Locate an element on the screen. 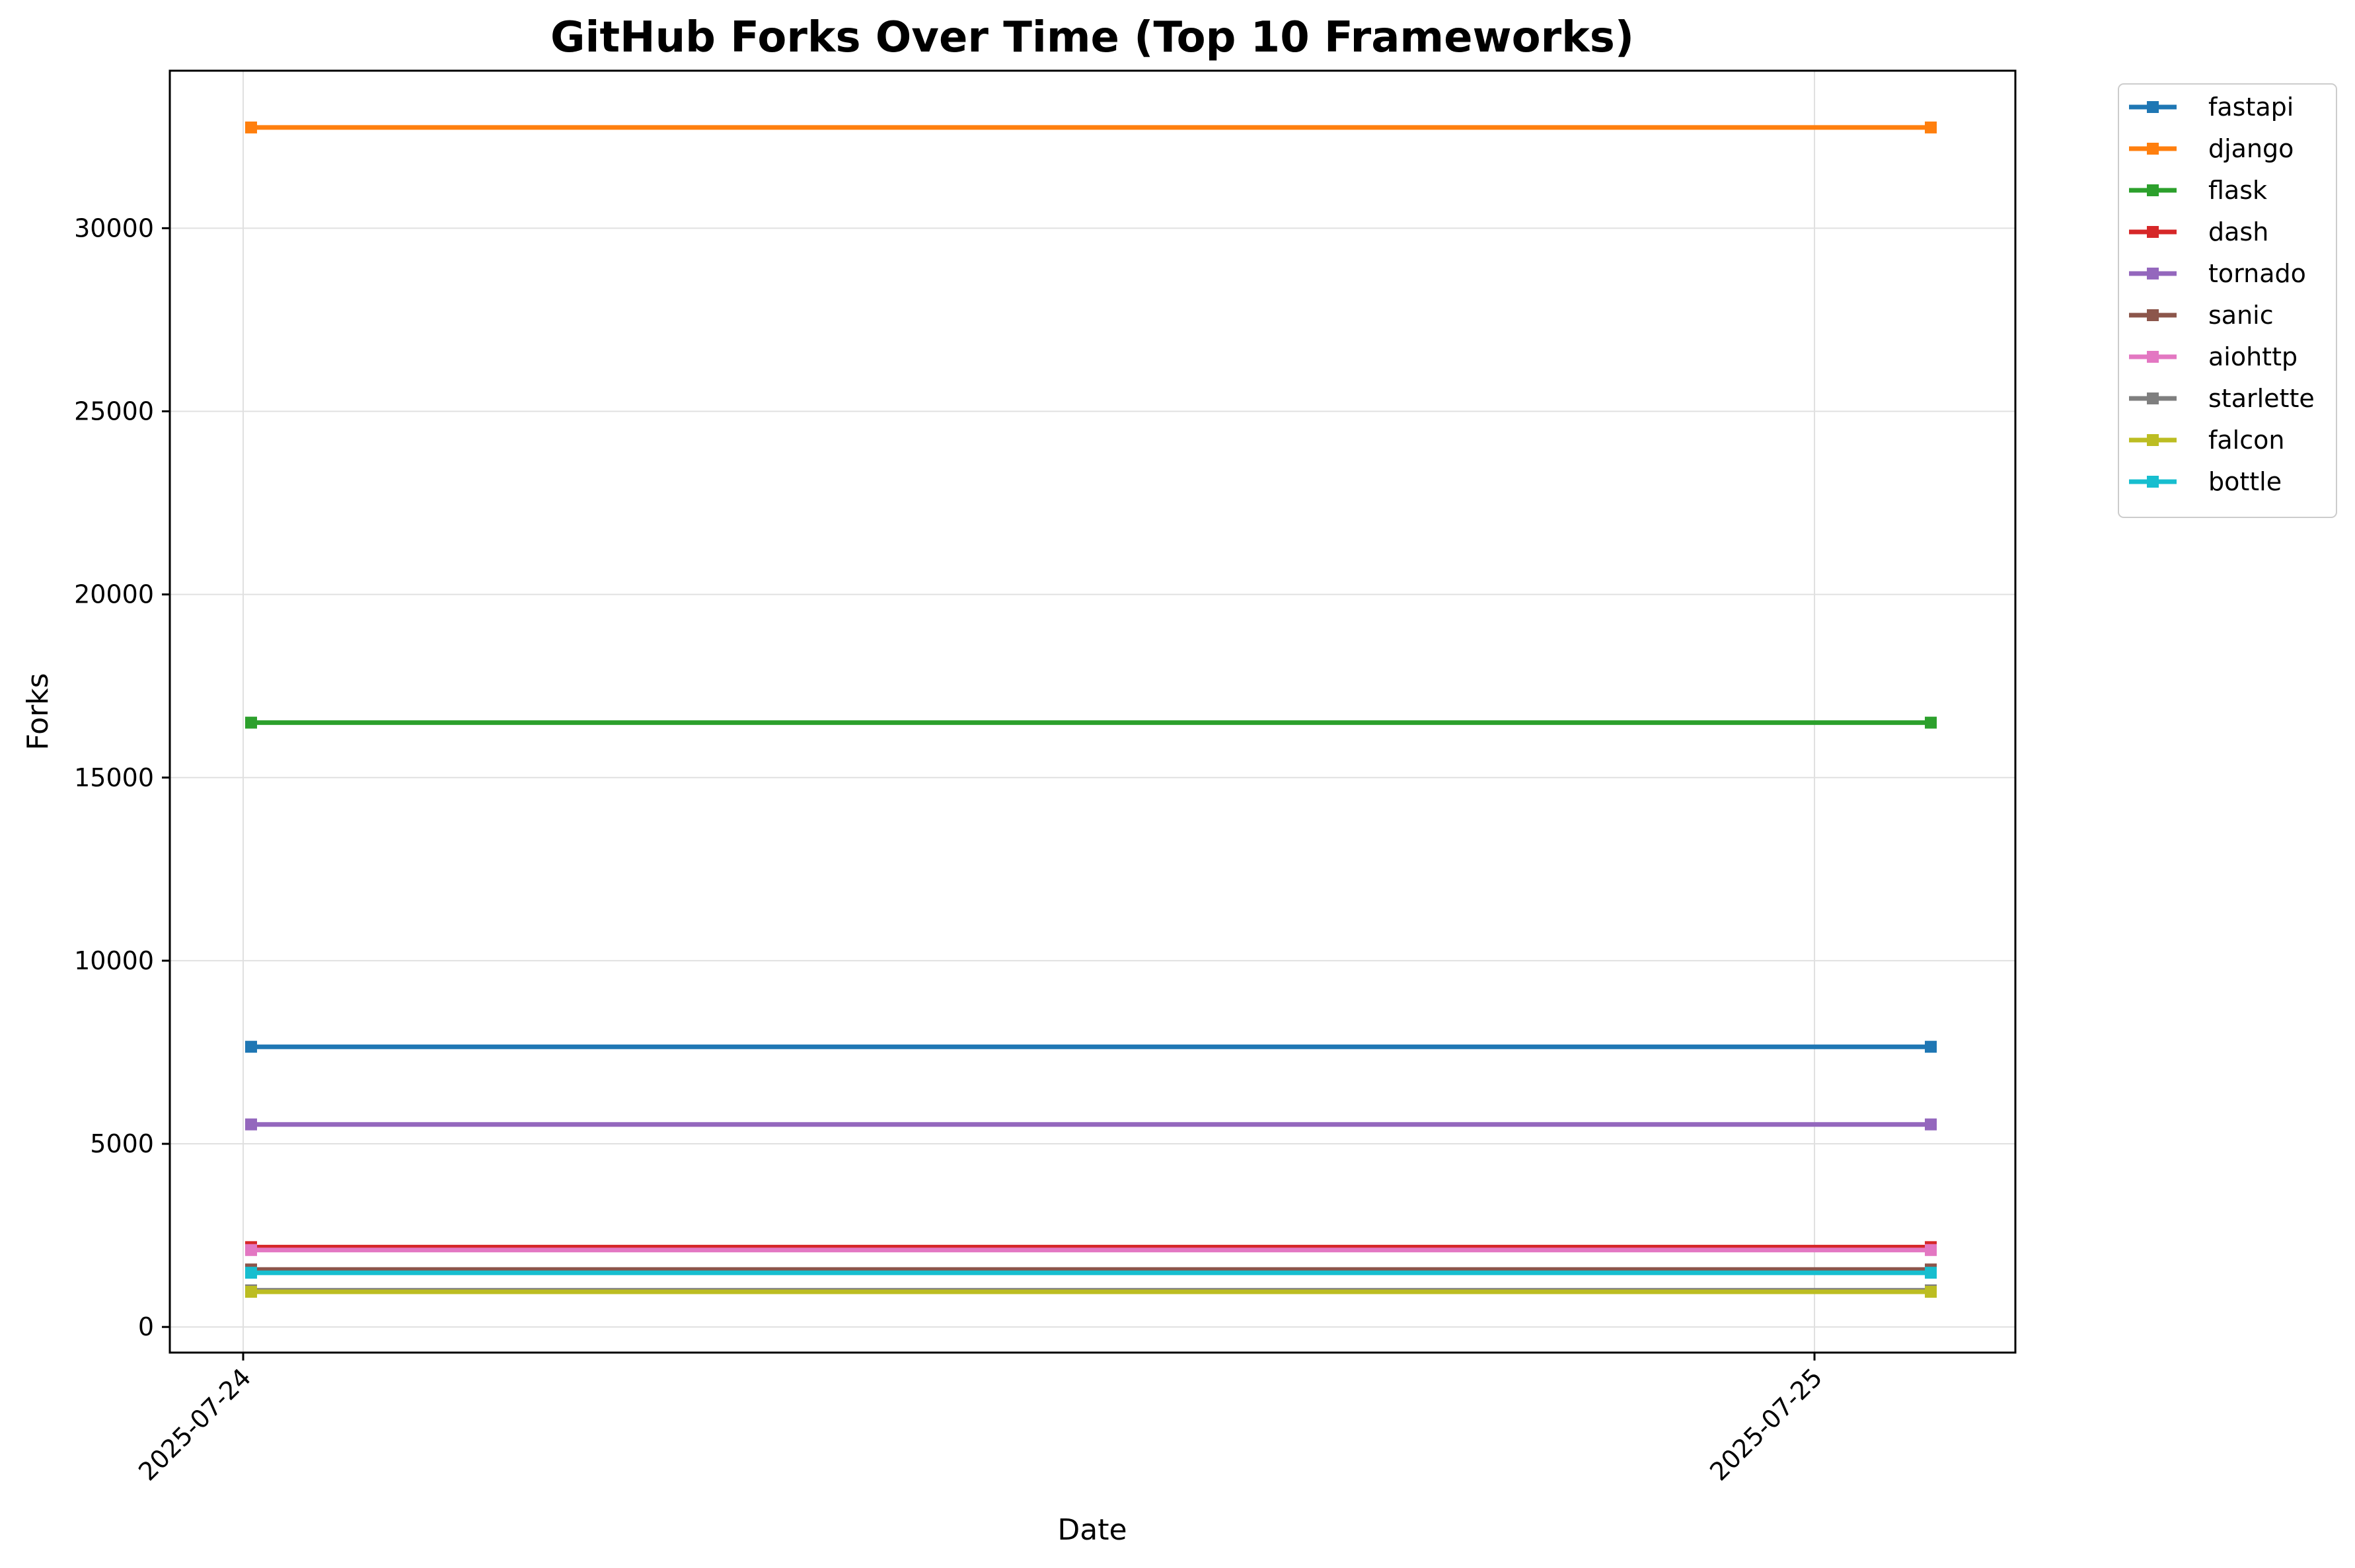  legend-item-sanic: sanic is located at coordinates (2201, 315).